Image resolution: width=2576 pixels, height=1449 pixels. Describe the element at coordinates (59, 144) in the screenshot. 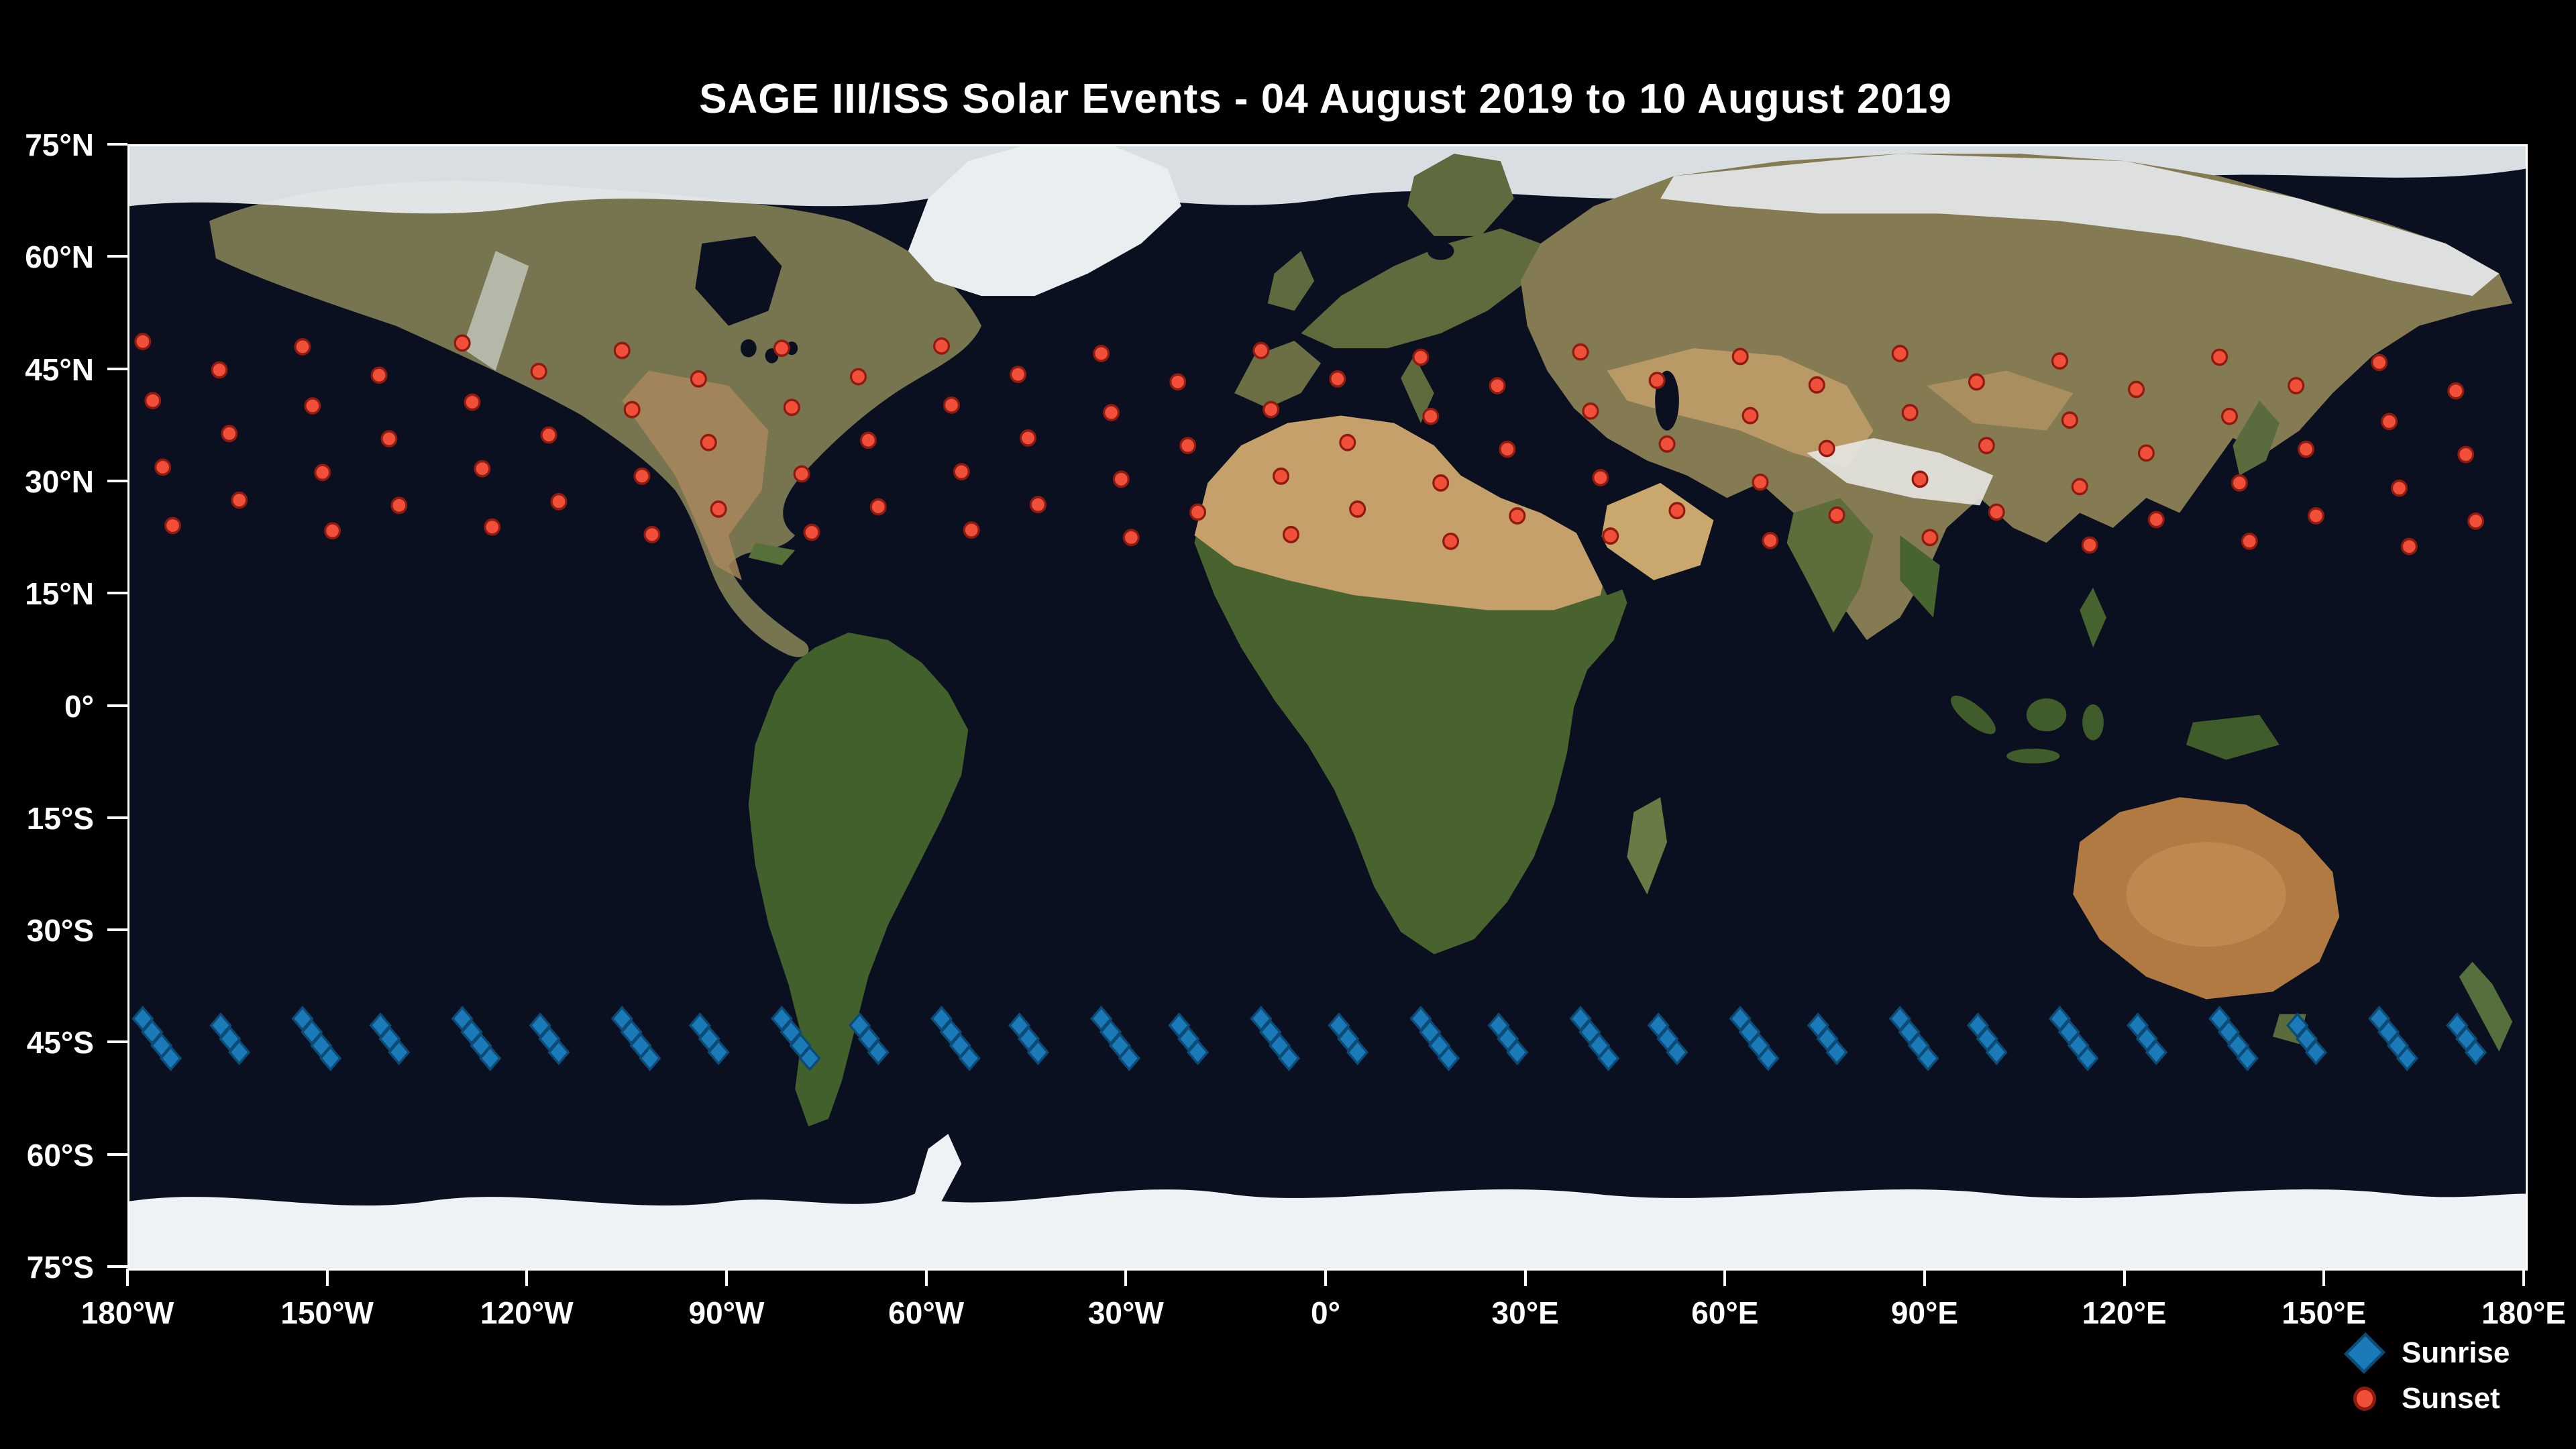

I see `lat-tick-label: 75°N` at that location.